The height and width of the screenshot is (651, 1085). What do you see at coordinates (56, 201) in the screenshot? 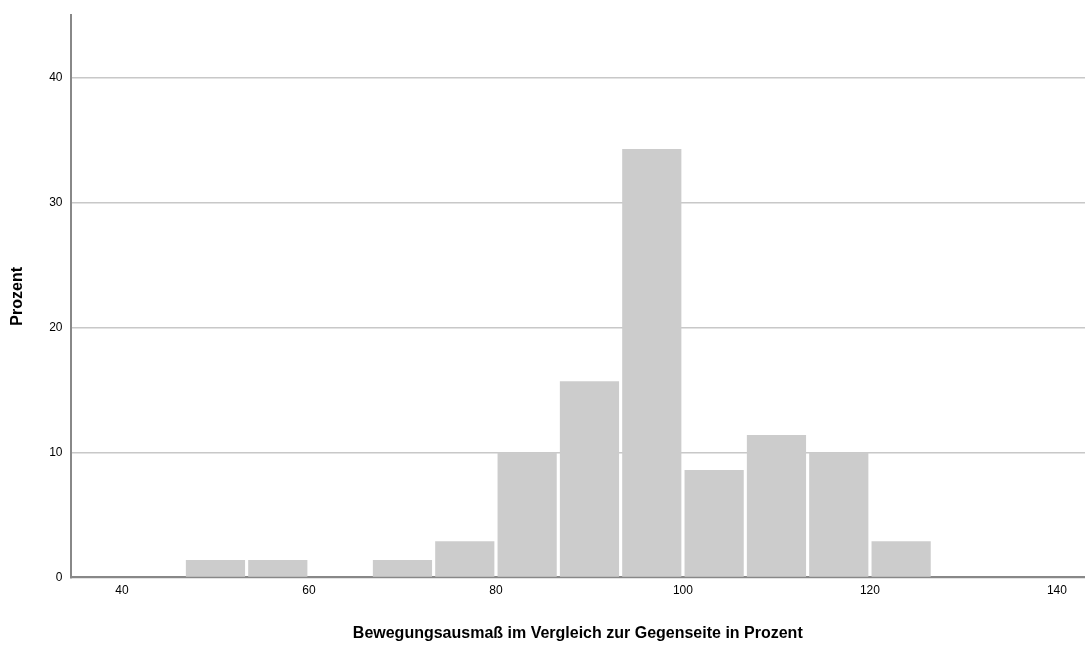
I see `y-tick-label: 30` at bounding box center [56, 201].